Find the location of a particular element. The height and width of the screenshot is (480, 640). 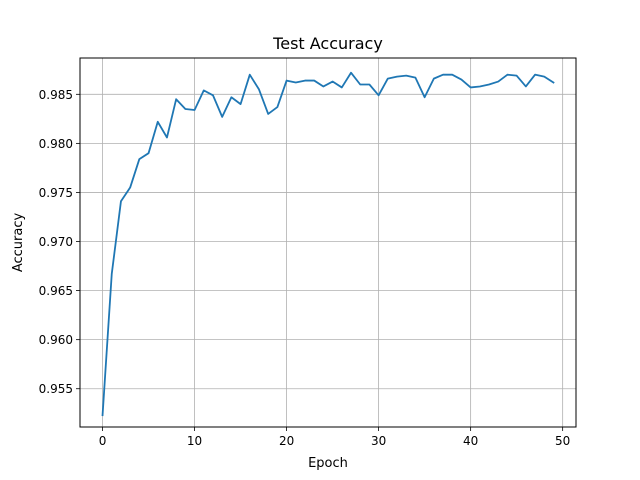

y-tick-label: 0.960 is located at coordinates (56, 340).